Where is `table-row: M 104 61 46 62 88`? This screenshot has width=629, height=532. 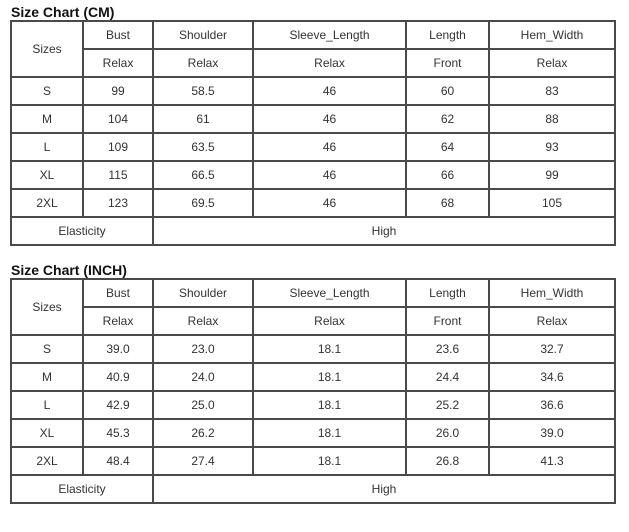 table-row: M 104 61 46 62 88 is located at coordinates (313, 119).